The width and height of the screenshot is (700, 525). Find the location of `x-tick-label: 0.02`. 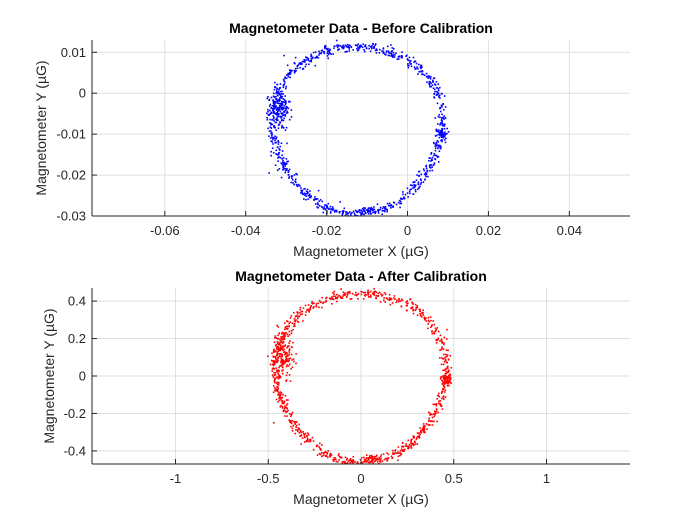

x-tick-label: 0.02 is located at coordinates (488, 230).